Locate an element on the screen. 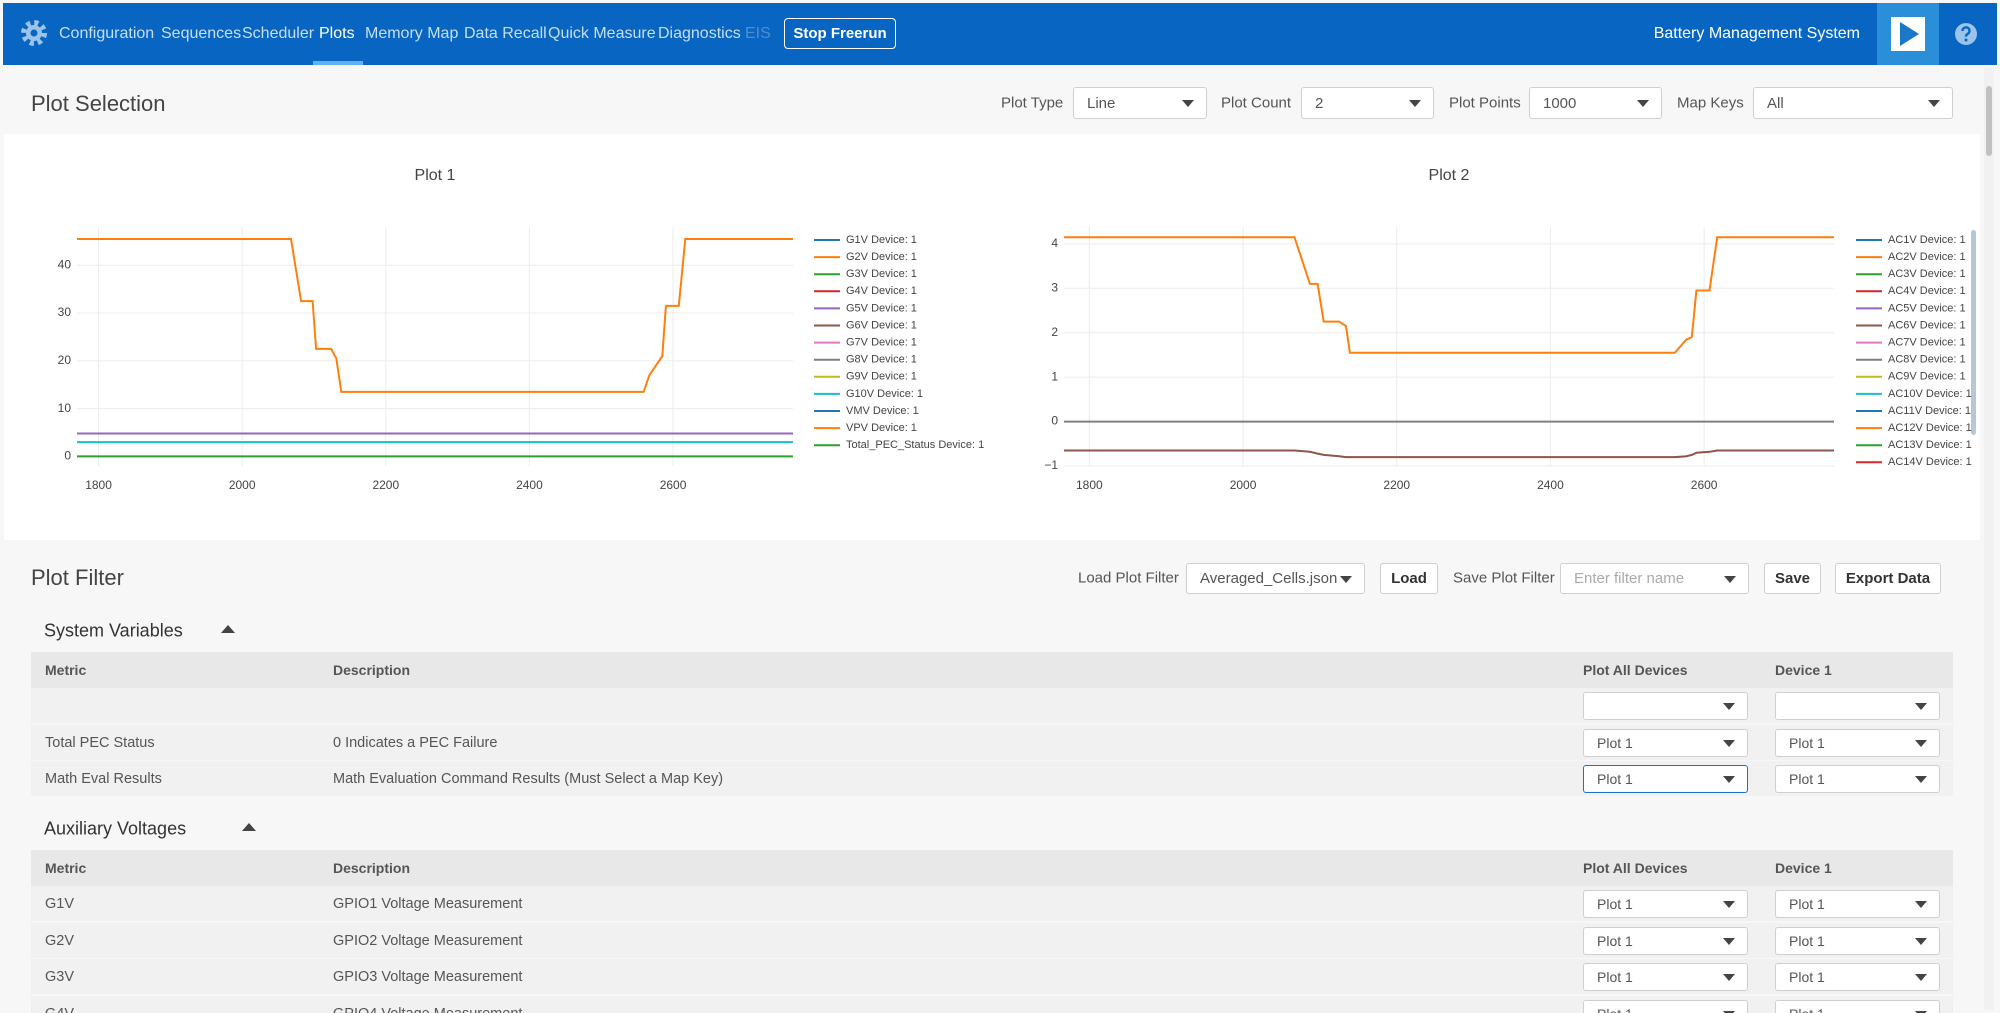 The height and width of the screenshot is (1013, 2000). nav-item: EIS is located at coordinates (758, 33).